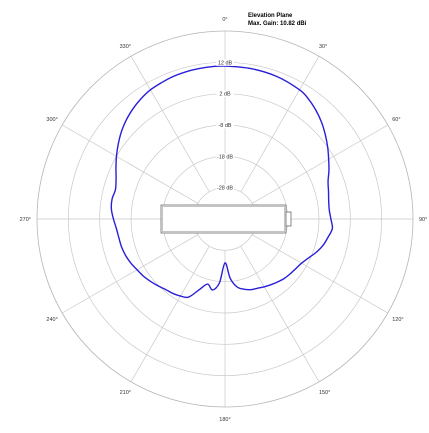 The image size is (429, 433). Describe the element at coordinates (125, 393) in the screenshot. I see `angle-label-210: 210°` at that location.